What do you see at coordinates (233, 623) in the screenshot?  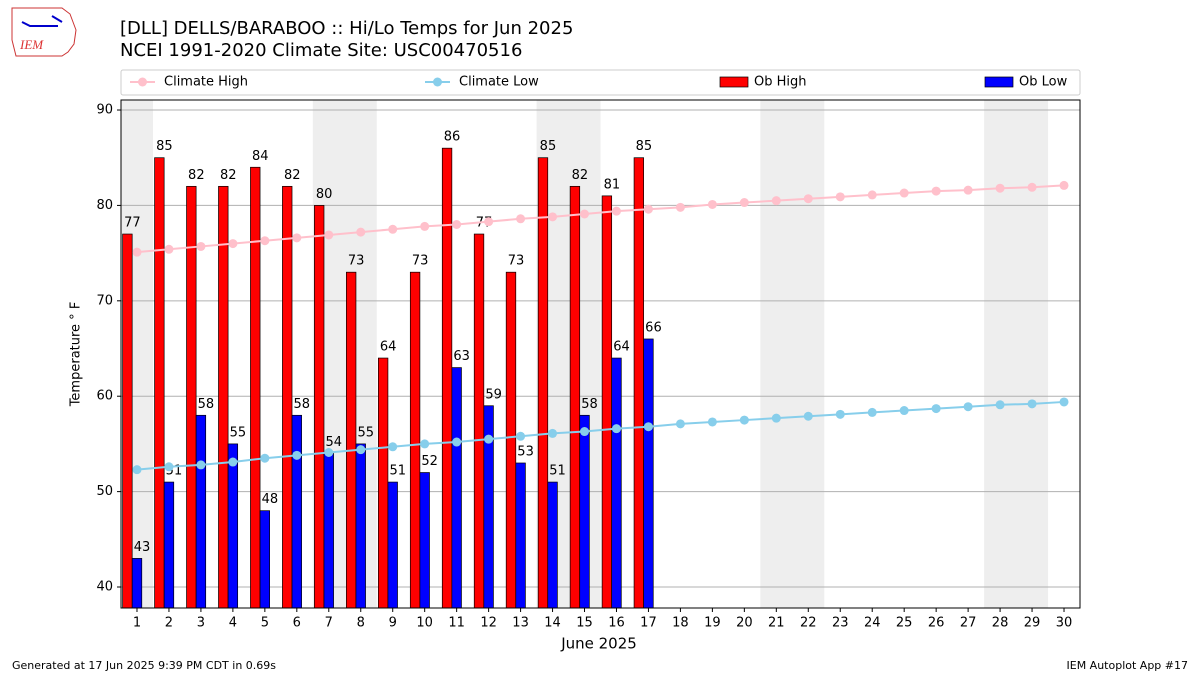 I see `x-tick-label: 4` at bounding box center [233, 623].